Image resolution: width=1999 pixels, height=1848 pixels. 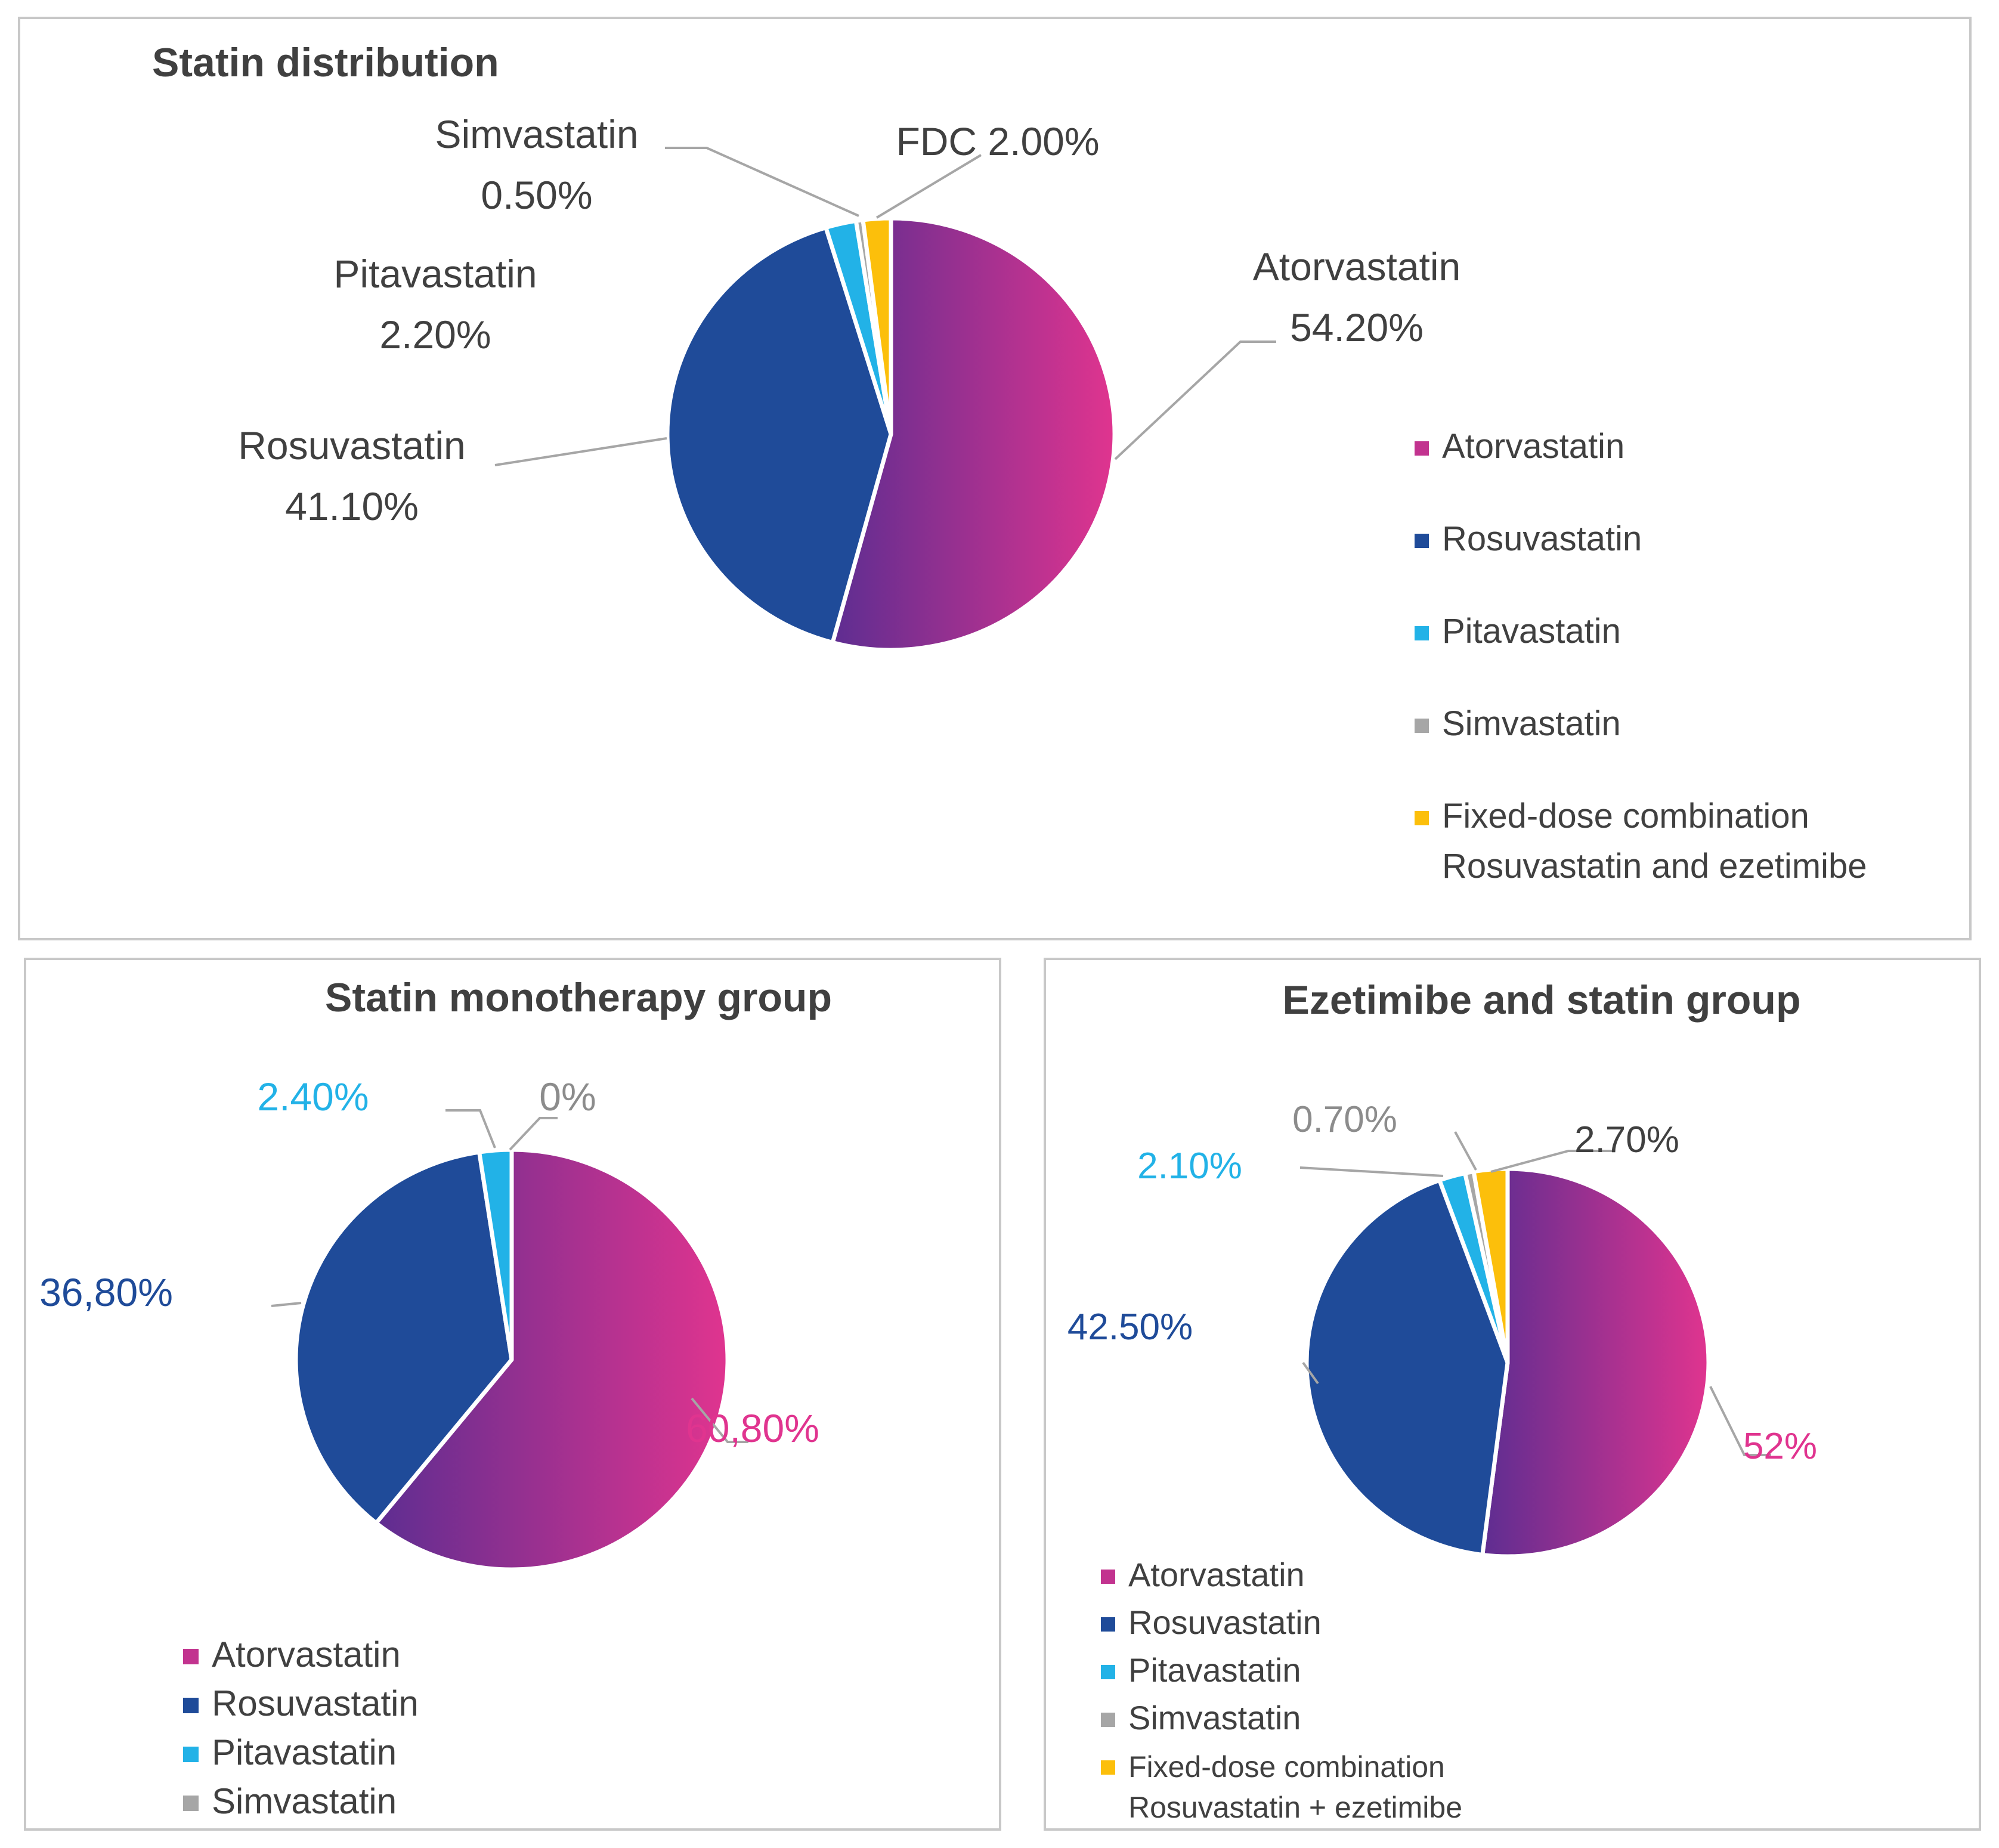 I want to click on data-label-simvastatin: 0.70%, so click(x=1344, y=1119).